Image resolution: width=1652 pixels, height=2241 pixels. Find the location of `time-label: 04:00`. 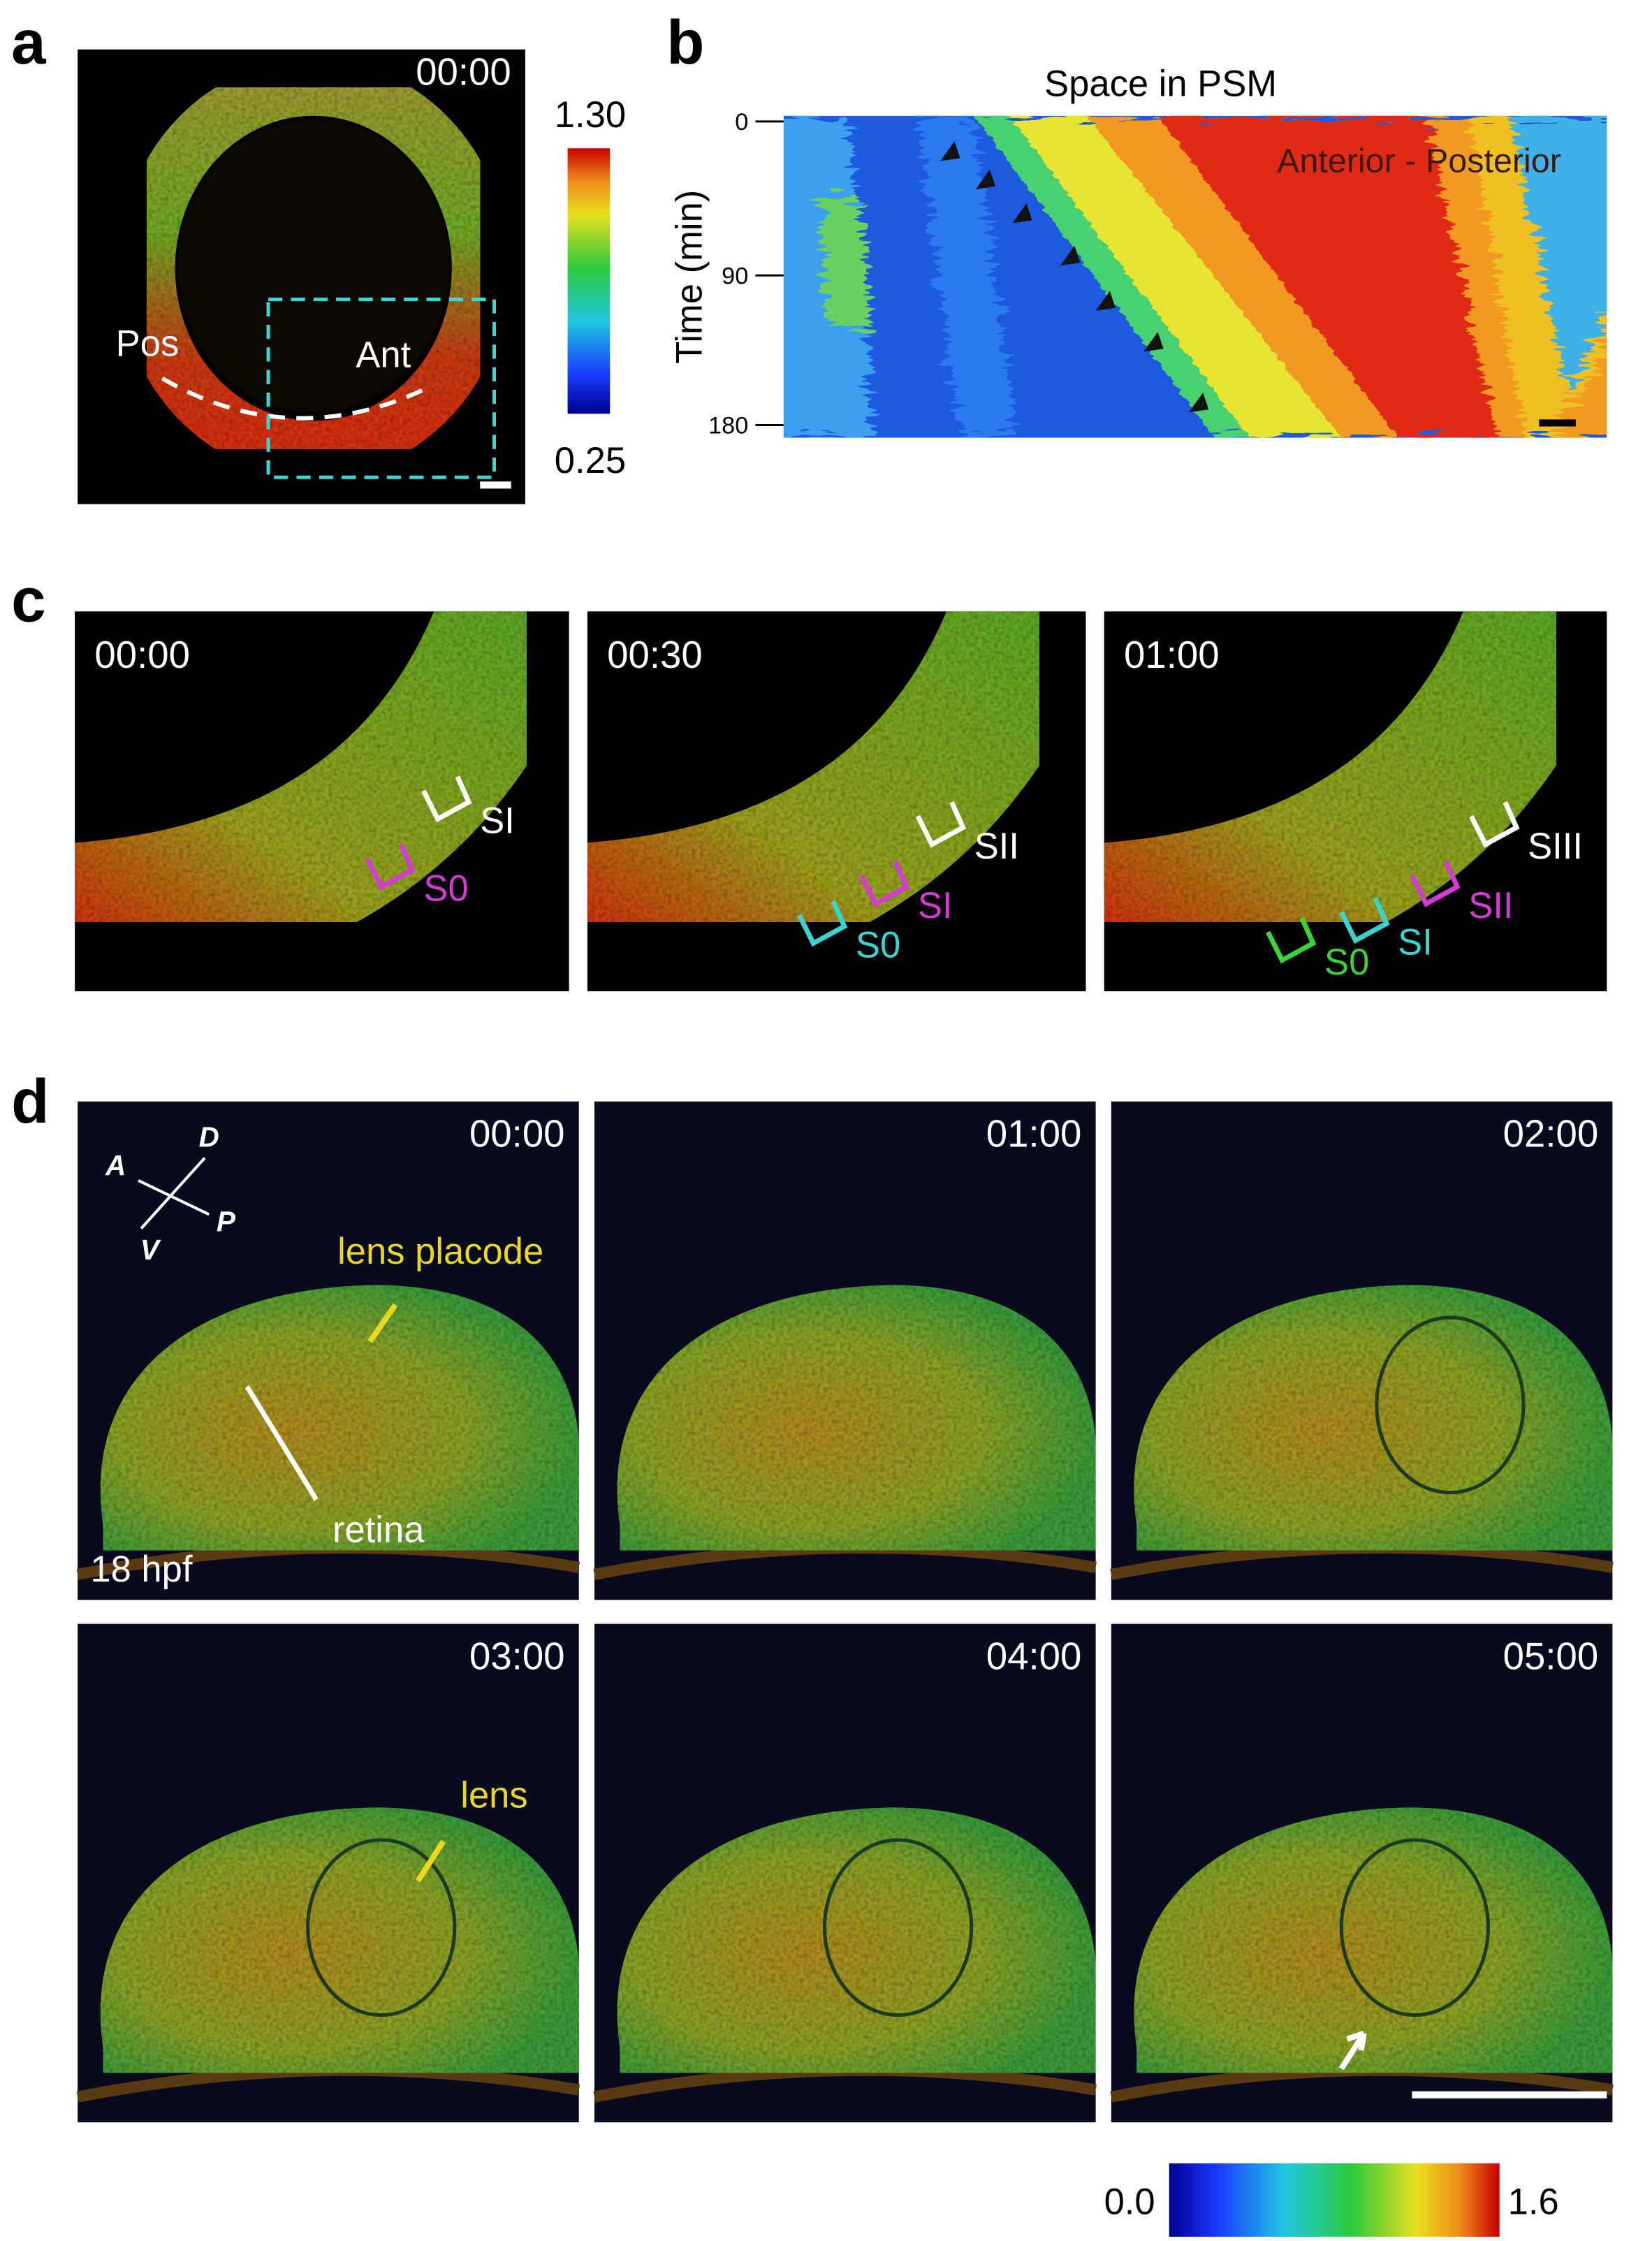

time-label: 04:00 is located at coordinates (1034, 1656).